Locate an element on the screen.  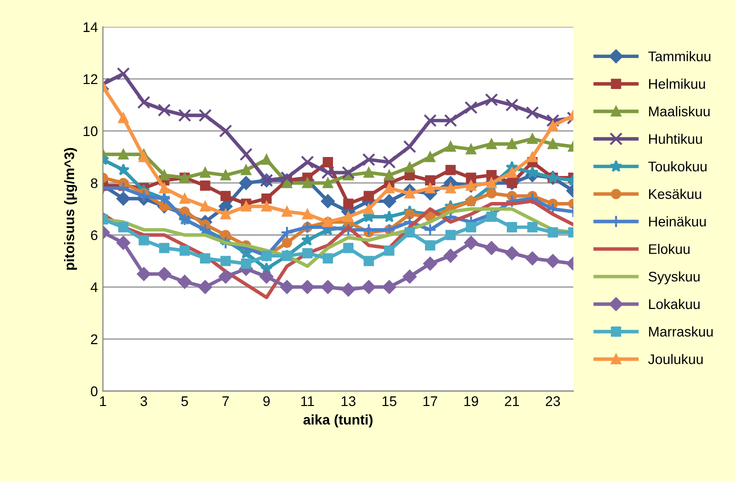
x-tick-label: 23 is located at coordinates (553, 401).